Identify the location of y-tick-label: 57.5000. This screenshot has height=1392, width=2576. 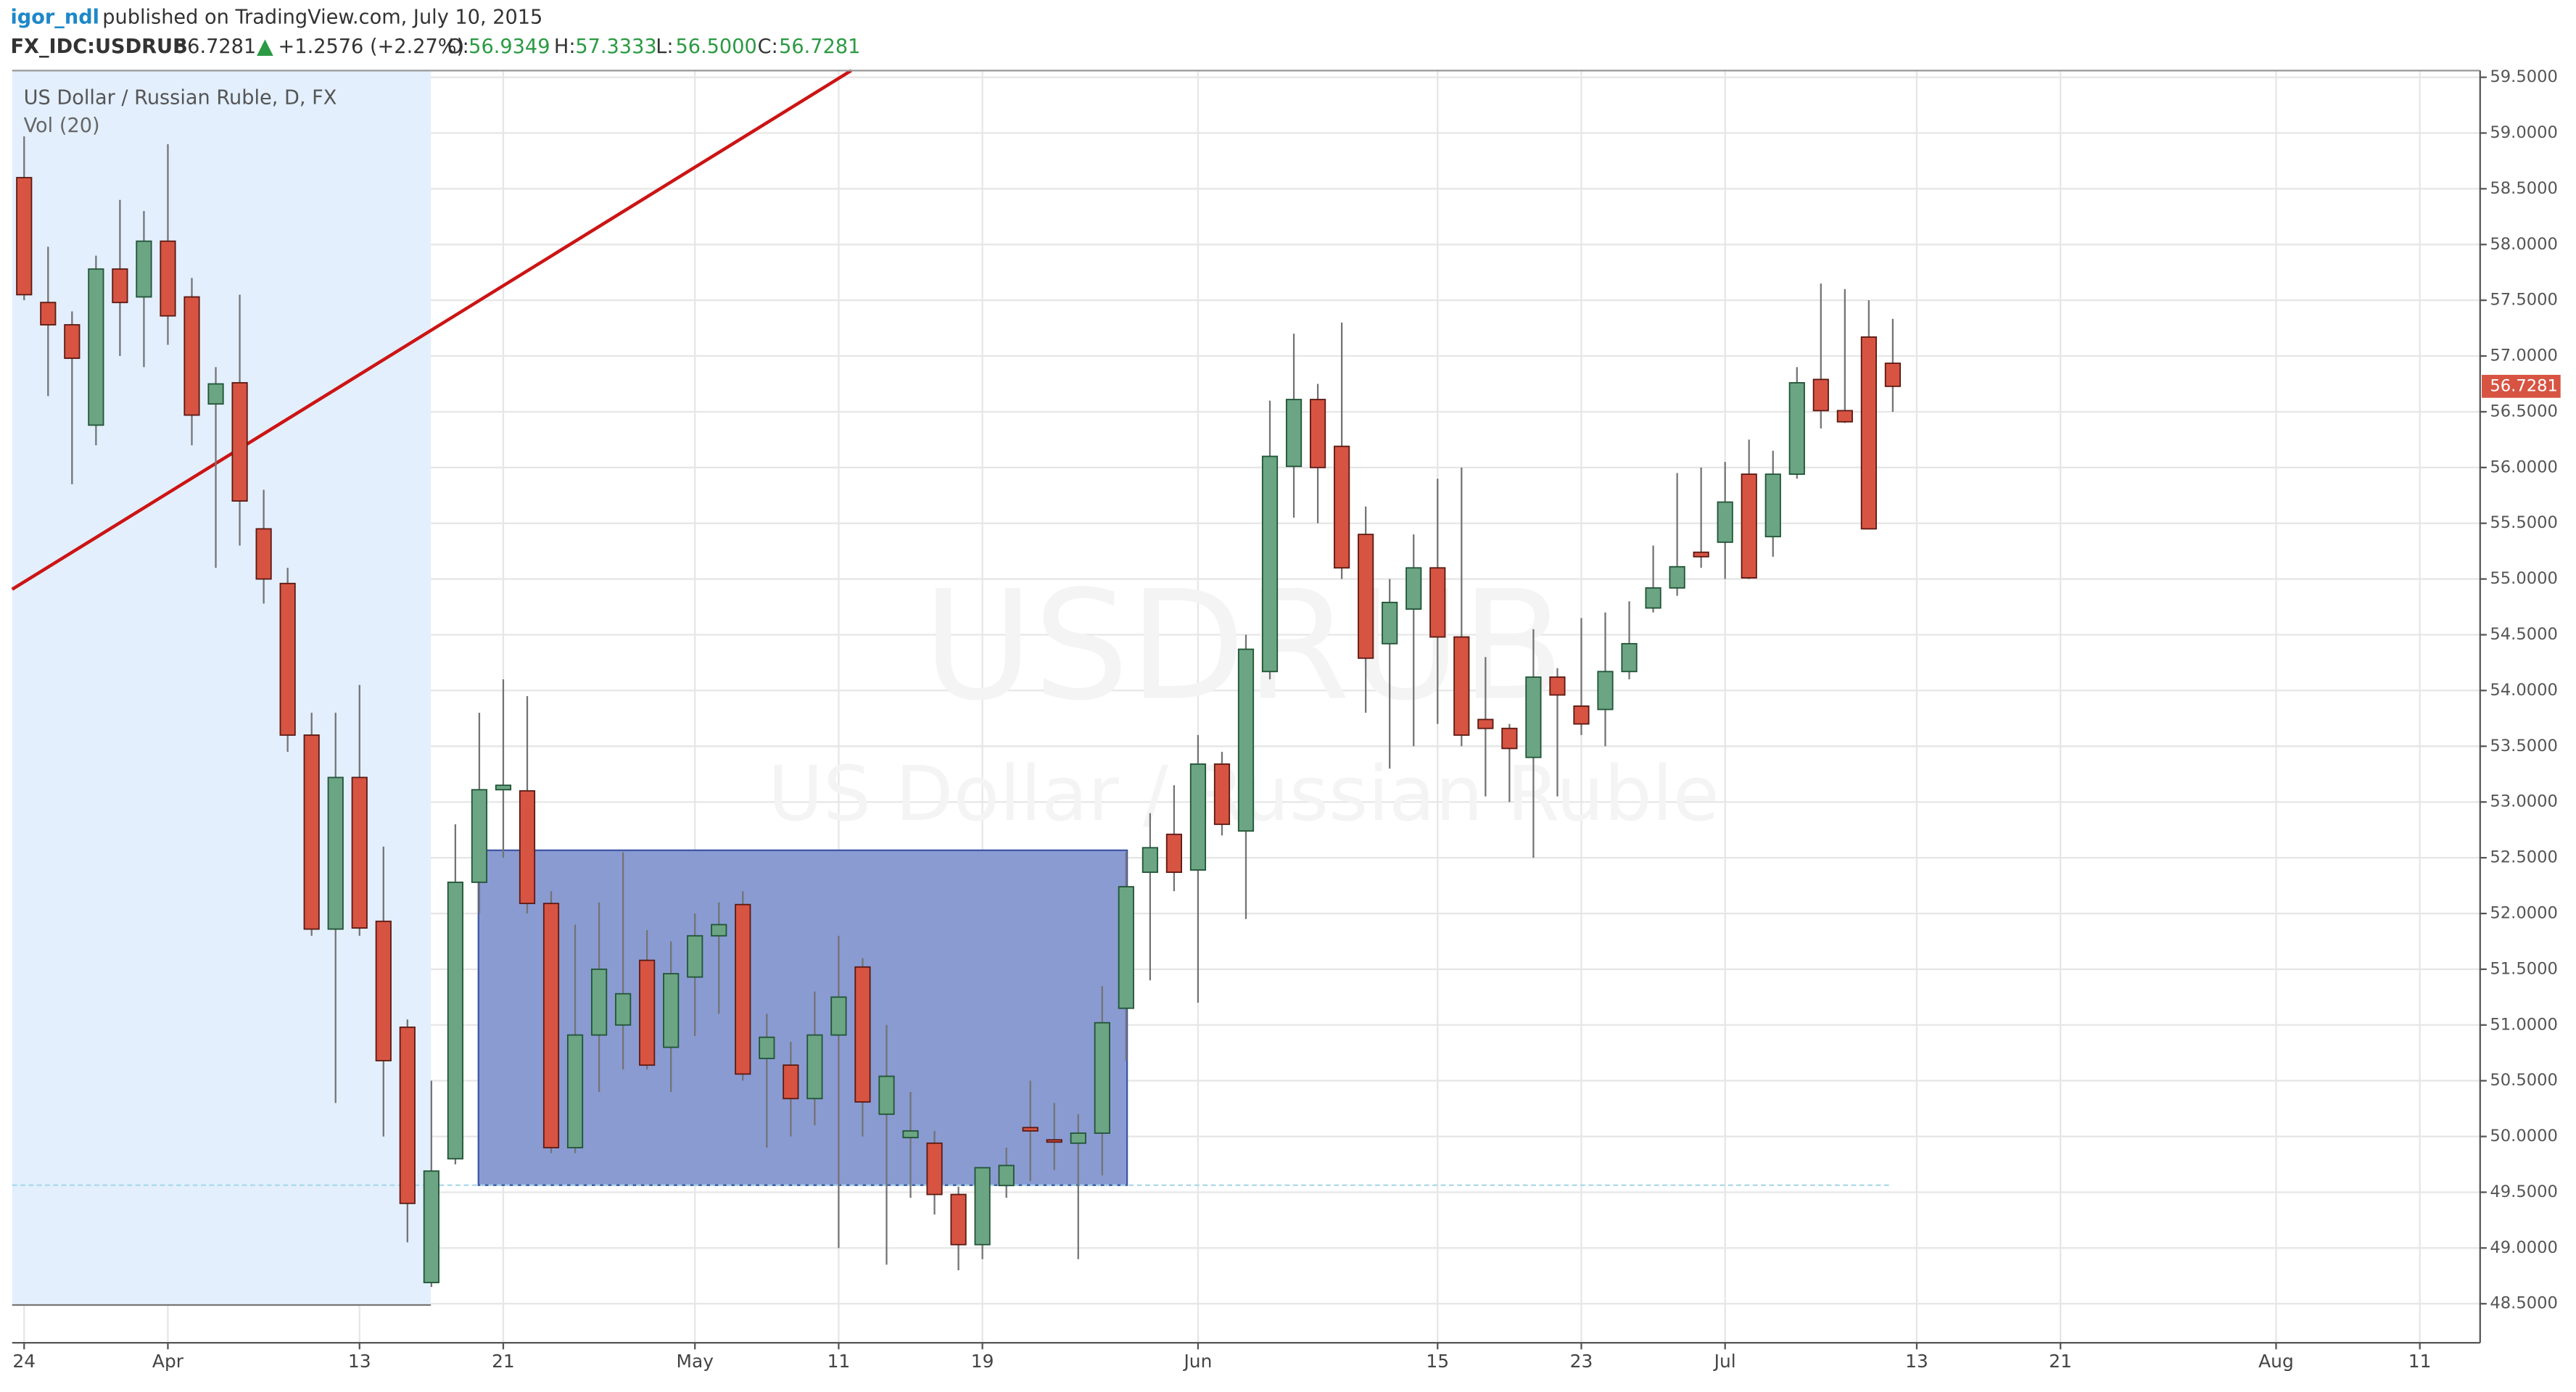
(2524, 301).